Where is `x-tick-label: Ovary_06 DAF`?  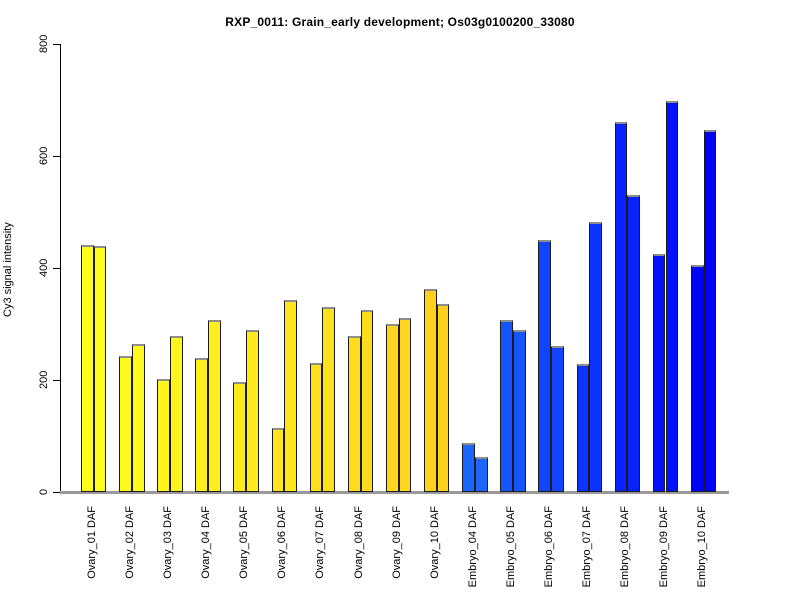
x-tick-label: Ovary_06 DAF is located at coordinates (282, 542).